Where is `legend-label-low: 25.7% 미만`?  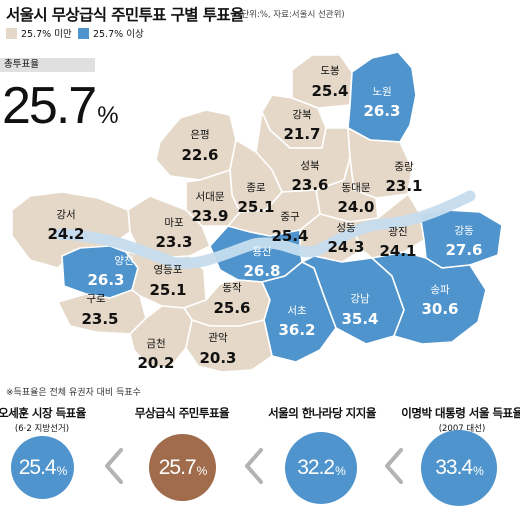
legend-label-low: 25.7% 미만 is located at coordinates (46, 34).